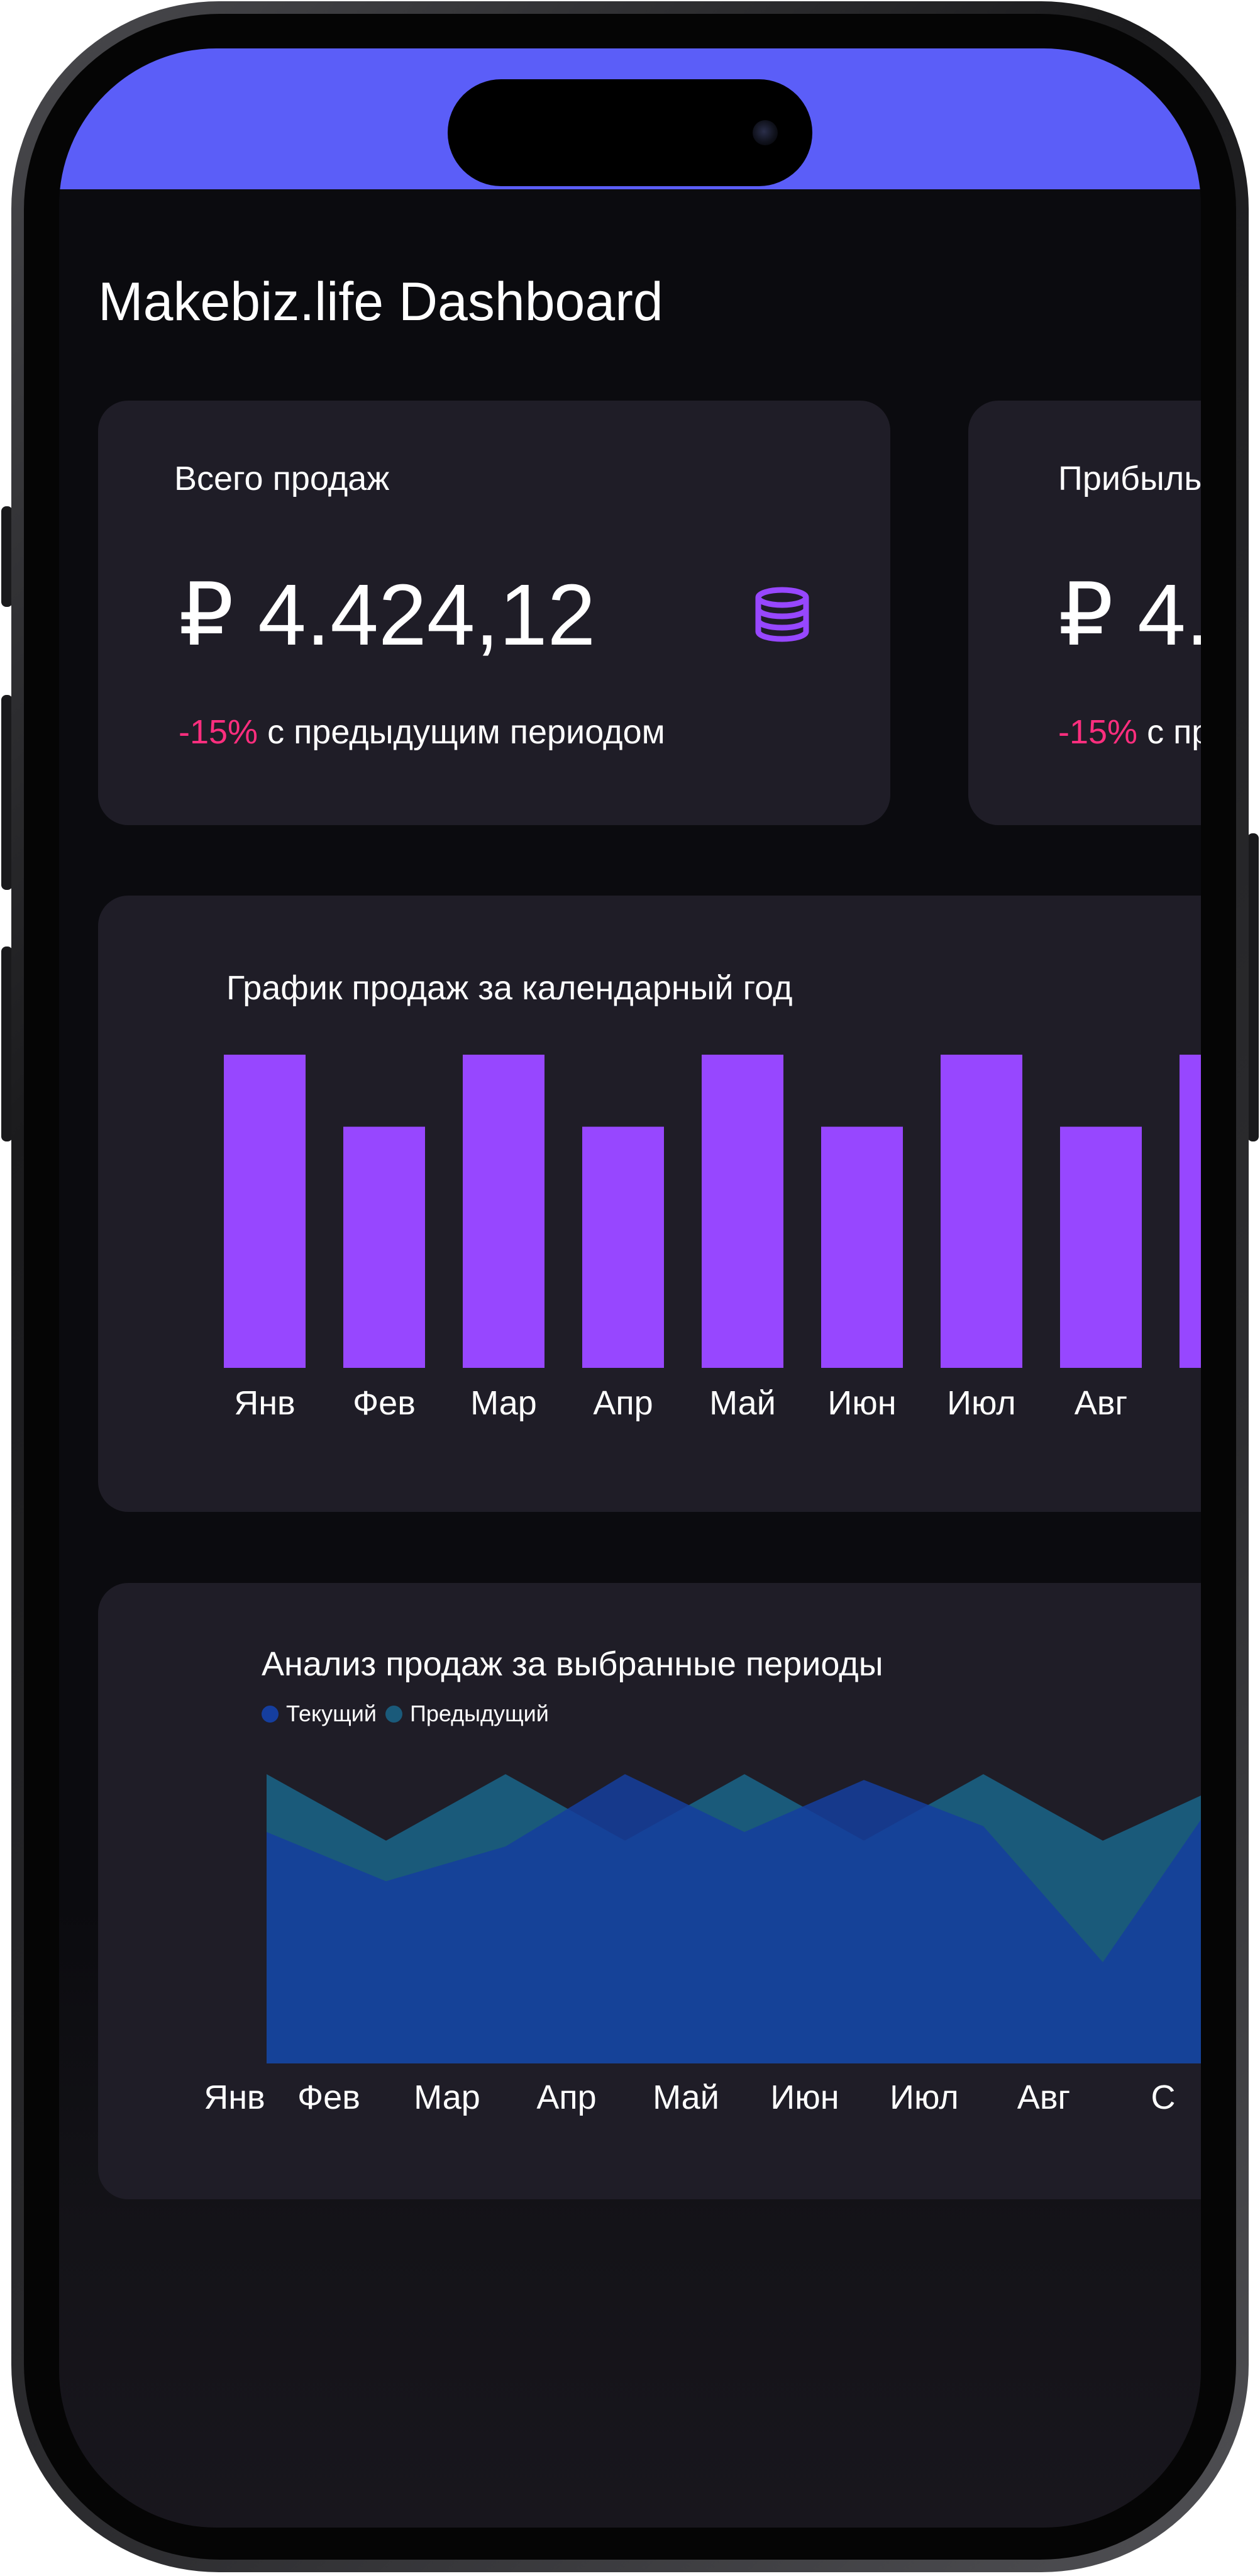 Image resolution: width=1260 pixels, height=2576 pixels. Describe the element at coordinates (630, 132) in the screenshot. I see `dynamic-island` at that location.